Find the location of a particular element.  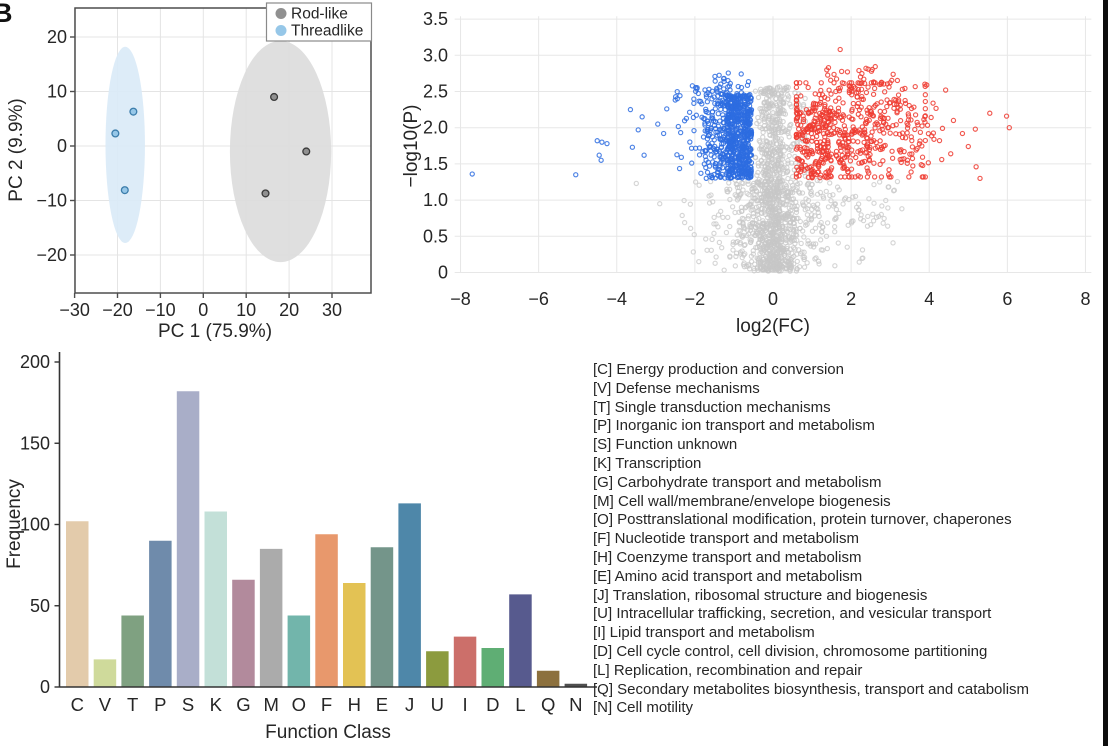

svg-text: 2.5 is located at coordinates (435, 92).